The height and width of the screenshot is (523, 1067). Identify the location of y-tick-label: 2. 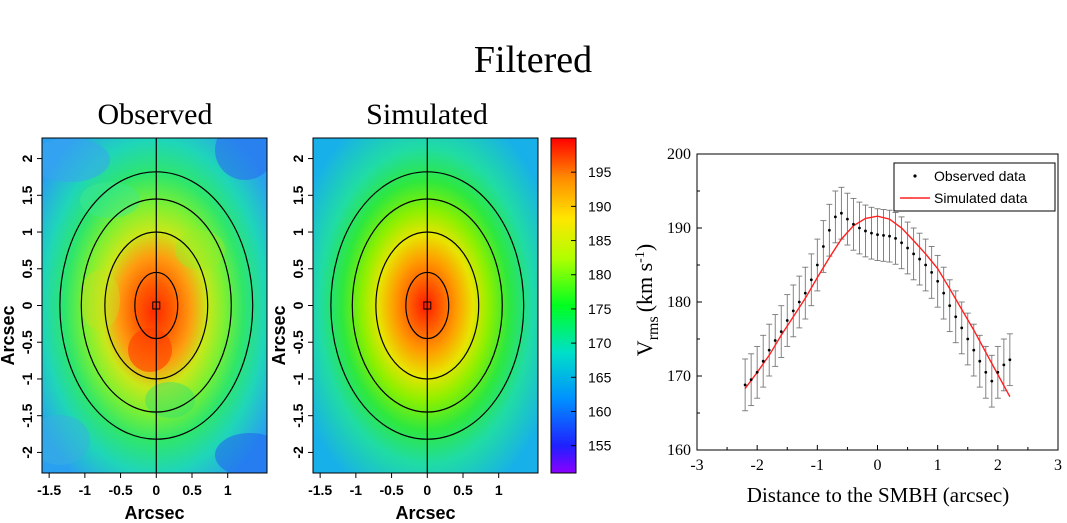
(298, 158).